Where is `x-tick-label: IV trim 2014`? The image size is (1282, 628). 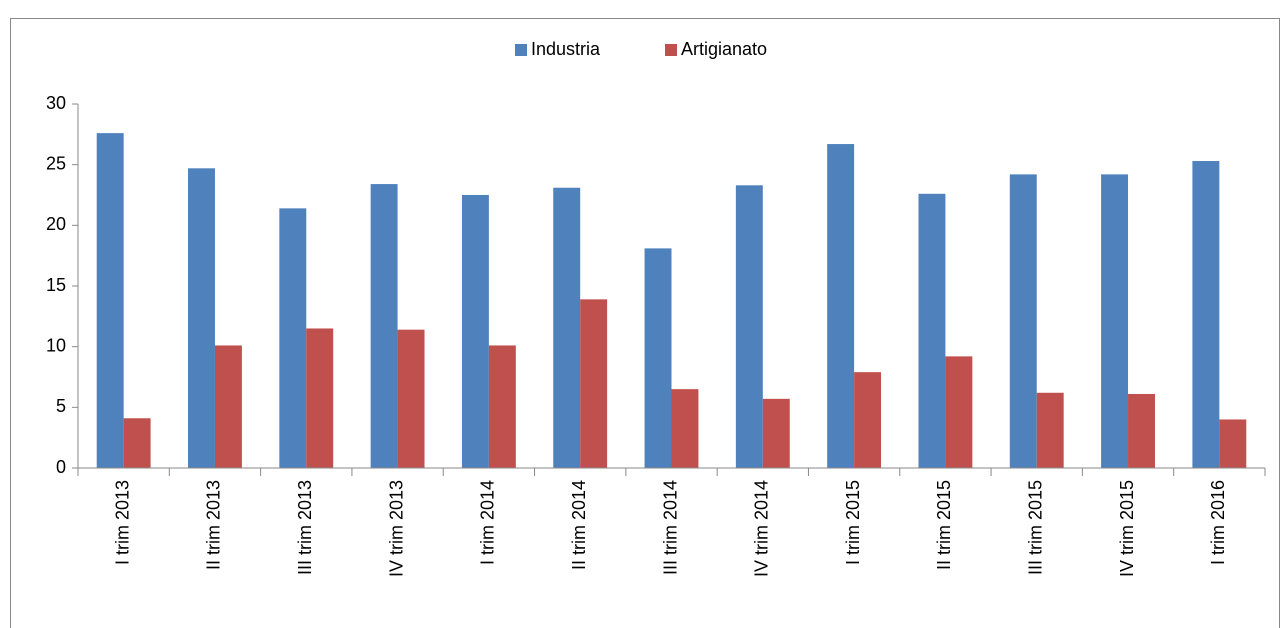
x-tick-label: IV trim 2014 is located at coordinates (762, 528).